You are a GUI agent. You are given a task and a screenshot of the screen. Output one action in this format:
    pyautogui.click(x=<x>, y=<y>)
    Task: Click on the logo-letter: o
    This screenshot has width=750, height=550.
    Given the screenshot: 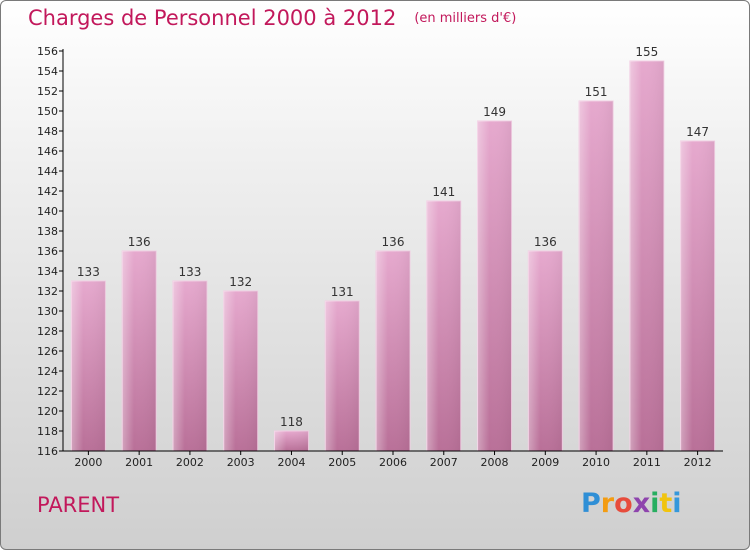 What is the action you would take?
    pyautogui.click(x=623, y=503)
    